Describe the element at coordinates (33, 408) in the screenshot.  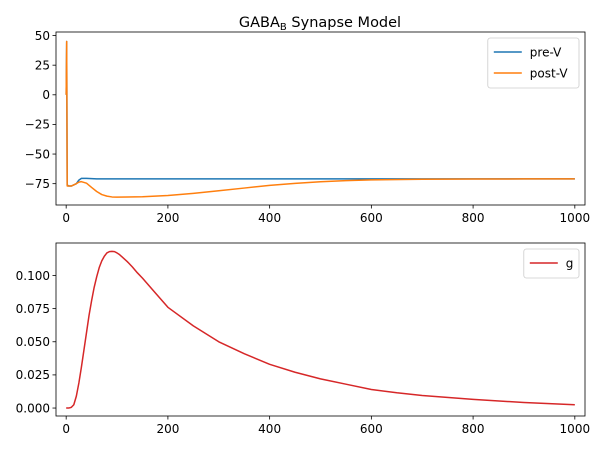
I see `y-tick-label: 0.000` at that location.